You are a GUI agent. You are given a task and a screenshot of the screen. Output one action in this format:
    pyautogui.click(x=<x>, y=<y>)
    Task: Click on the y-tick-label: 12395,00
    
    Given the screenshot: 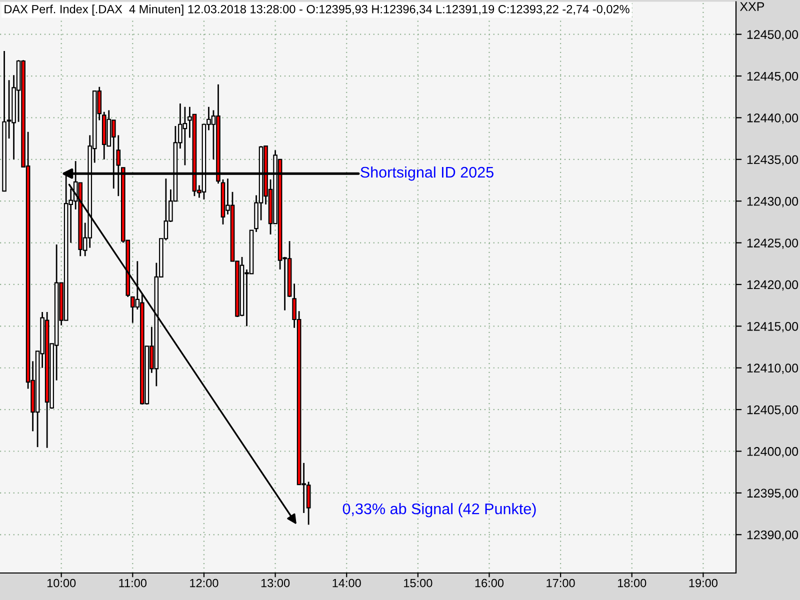 What is the action you would take?
    pyautogui.click(x=772, y=494)
    